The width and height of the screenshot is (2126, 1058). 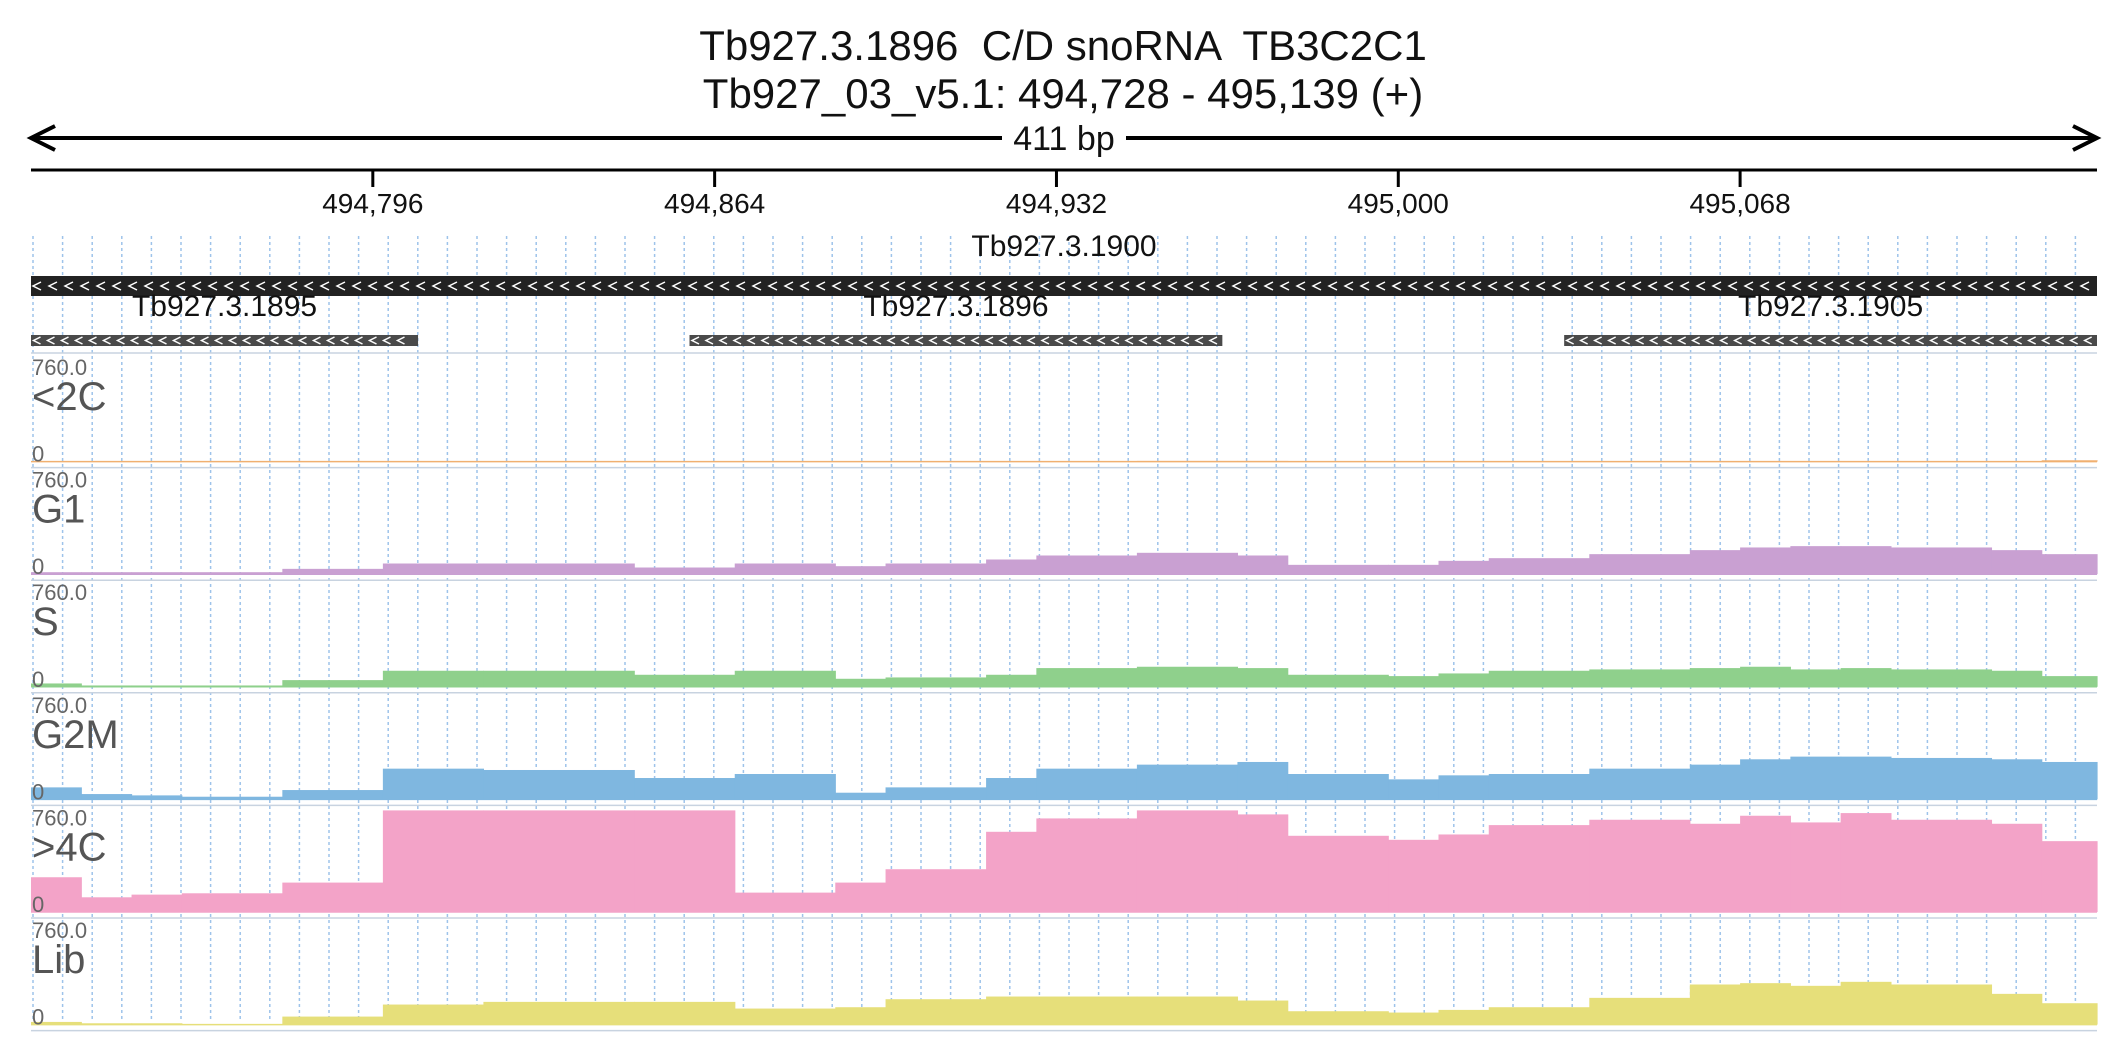 What do you see at coordinates (225, 340) in the screenshot?
I see `gene-bar` at bounding box center [225, 340].